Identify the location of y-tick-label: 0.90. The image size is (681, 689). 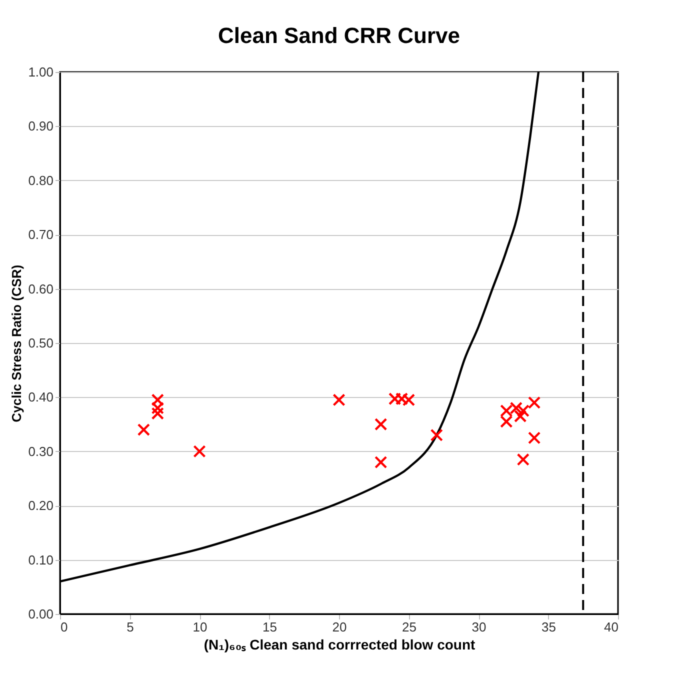
(41, 126).